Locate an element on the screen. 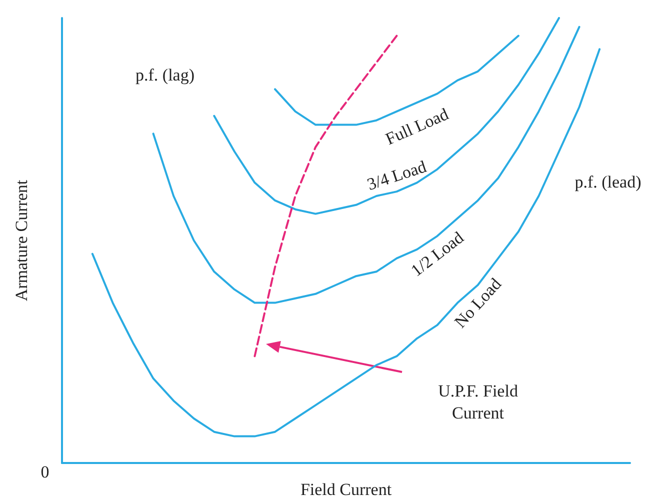 This screenshot has height=503, width=659. y-axis-title: Armature Current is located at coordinates (21, 241).